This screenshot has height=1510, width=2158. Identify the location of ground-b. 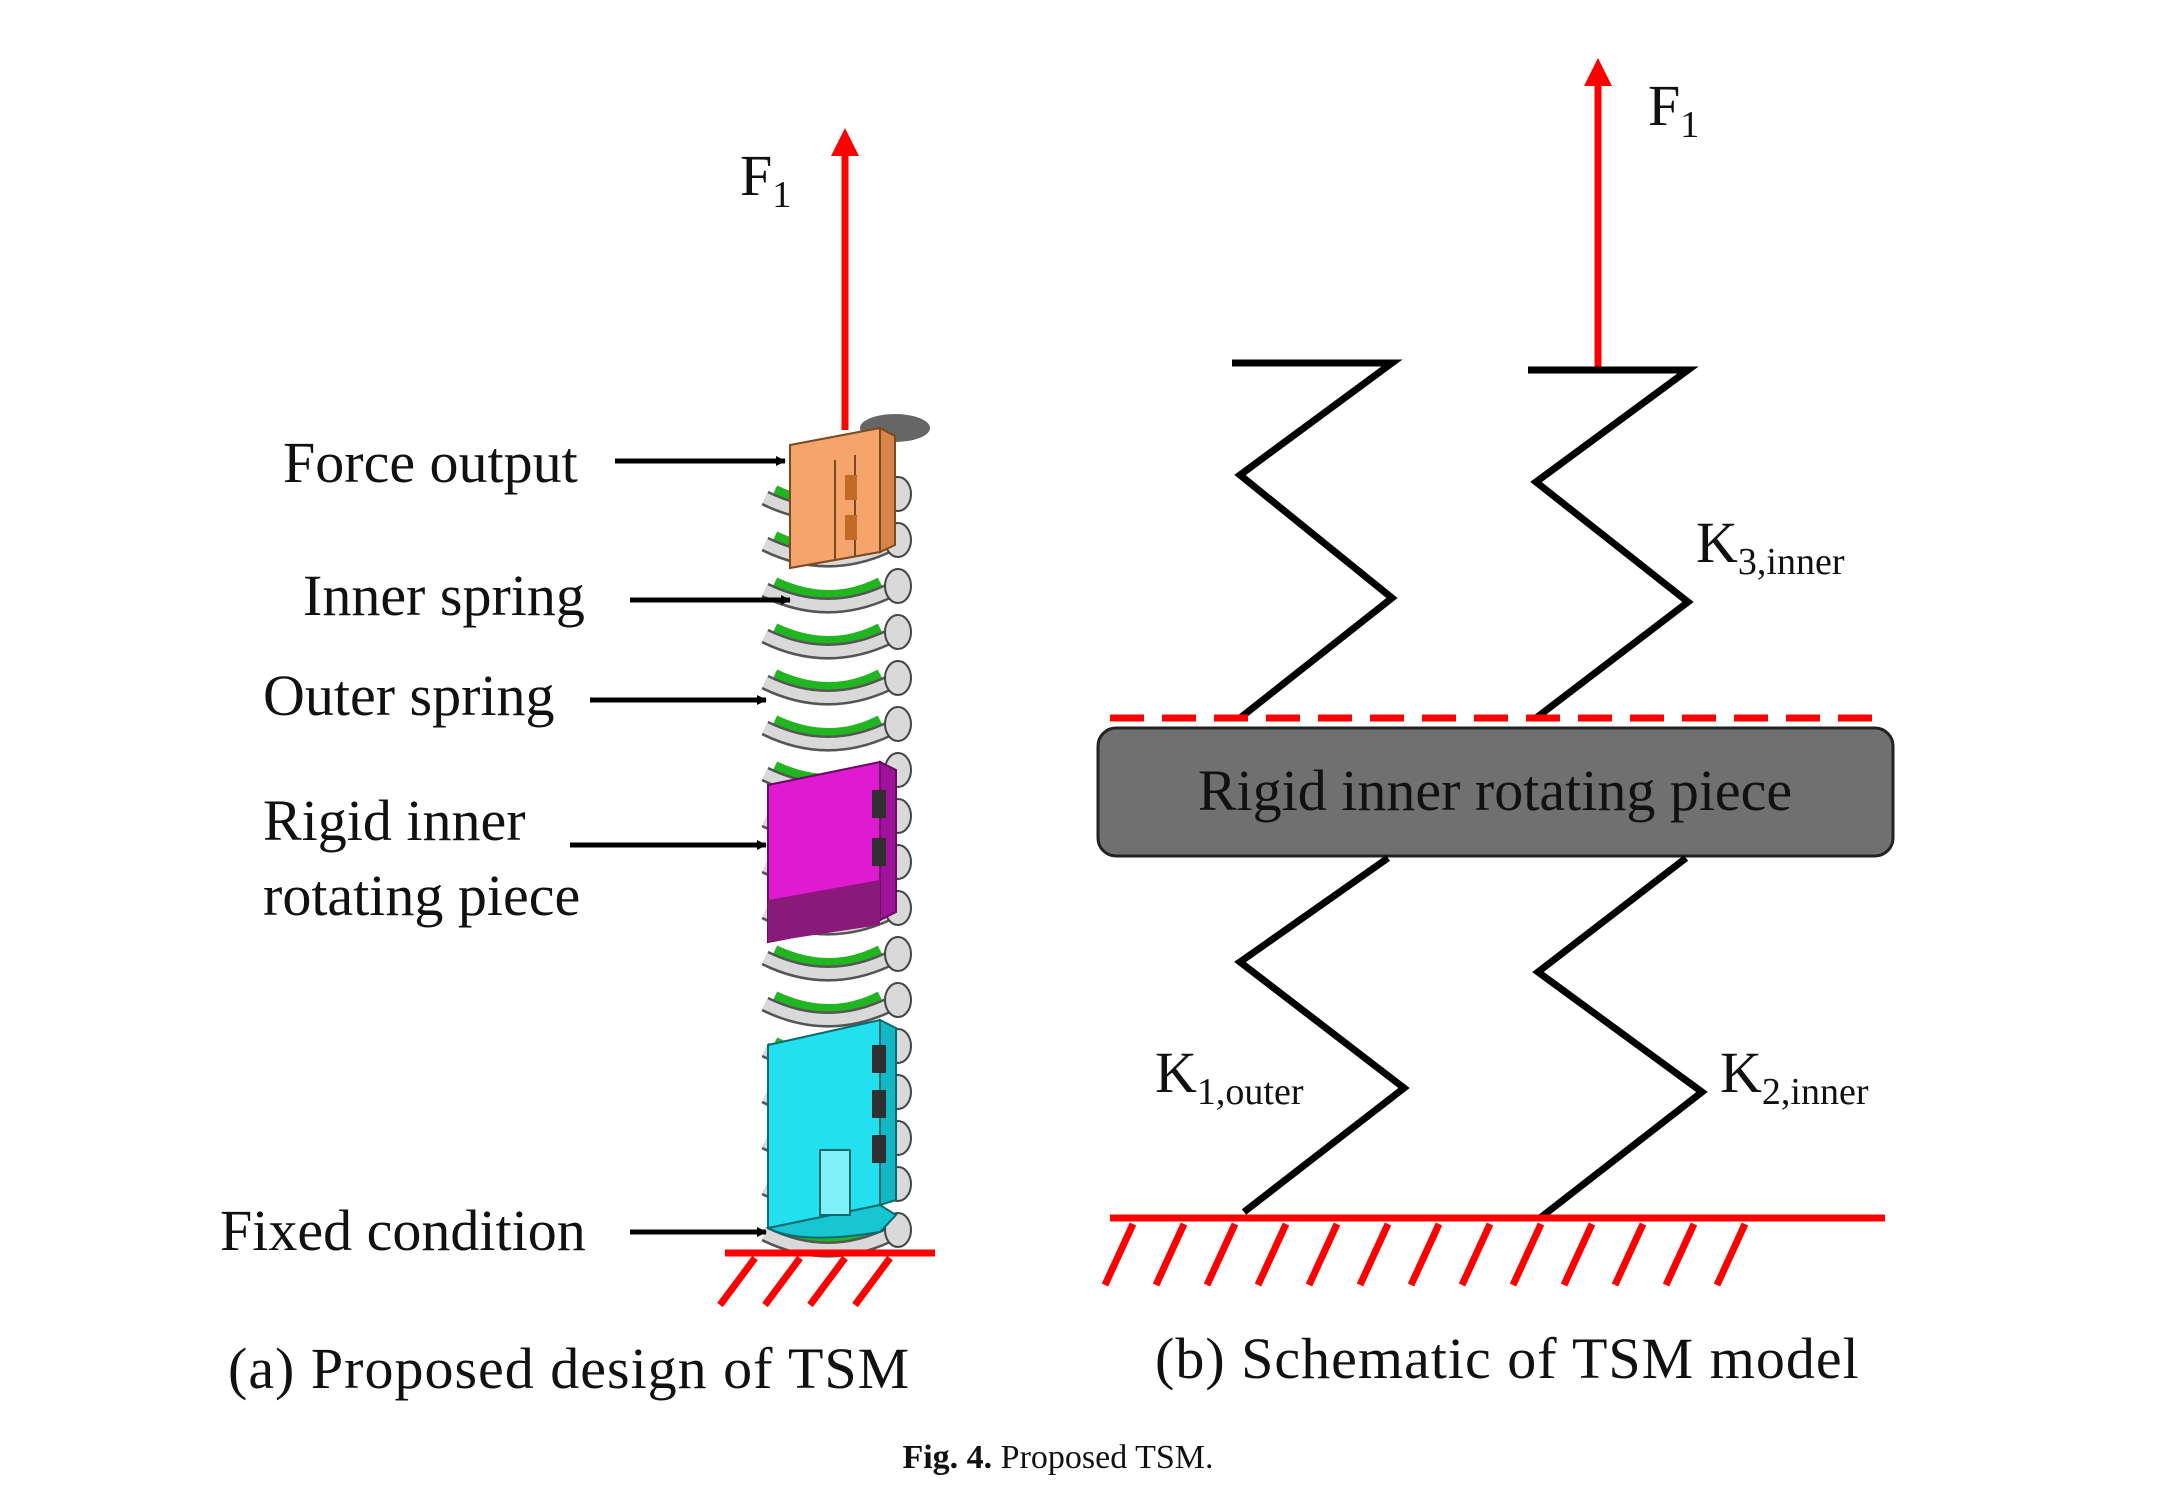
(1493, 1250).